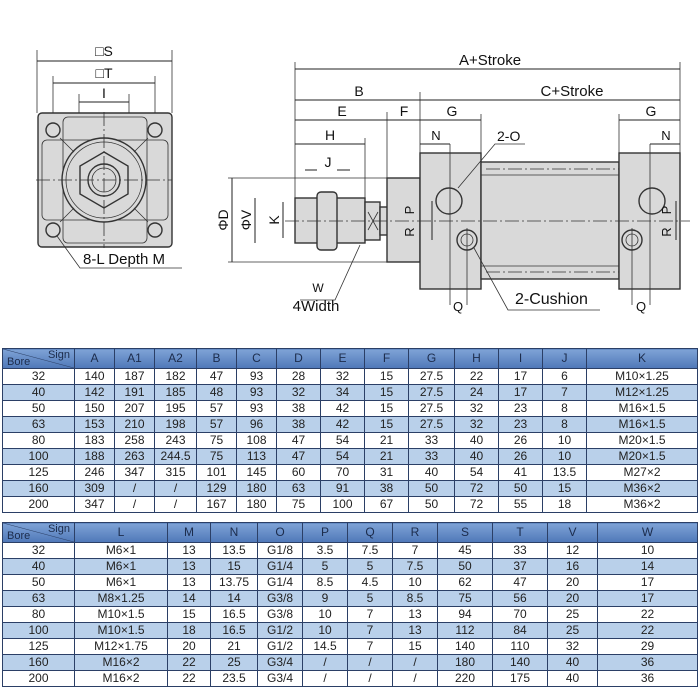 The image size is (700, 700). Describe the element at coordinates (350, 424) in the screenshot. I see `table-row: 63 153 210 198 57 96 38 42 15 27.5 32 23 8 M16×1.5` at that location.